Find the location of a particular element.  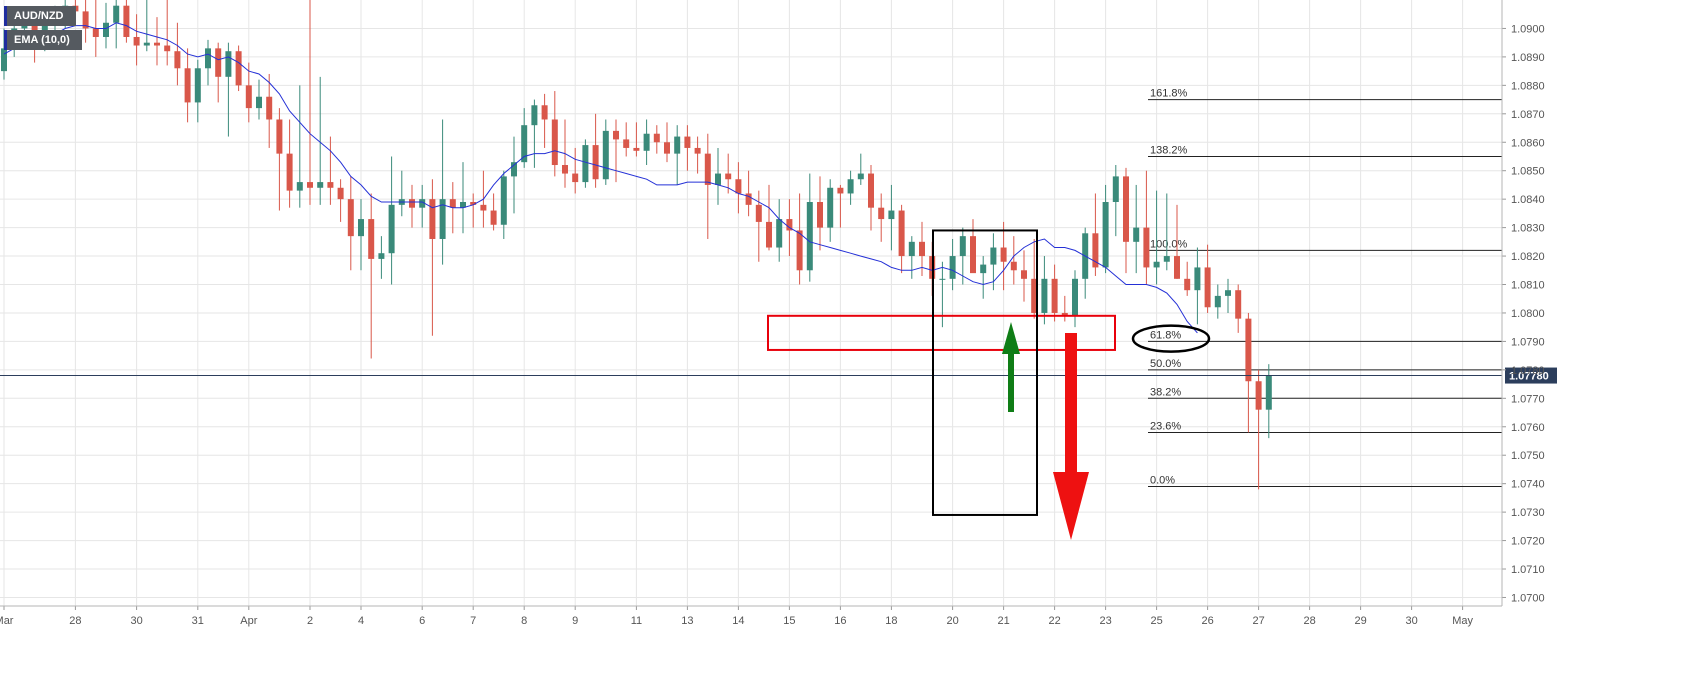

arrow-down-icon is located at coordinates (1071, 436).